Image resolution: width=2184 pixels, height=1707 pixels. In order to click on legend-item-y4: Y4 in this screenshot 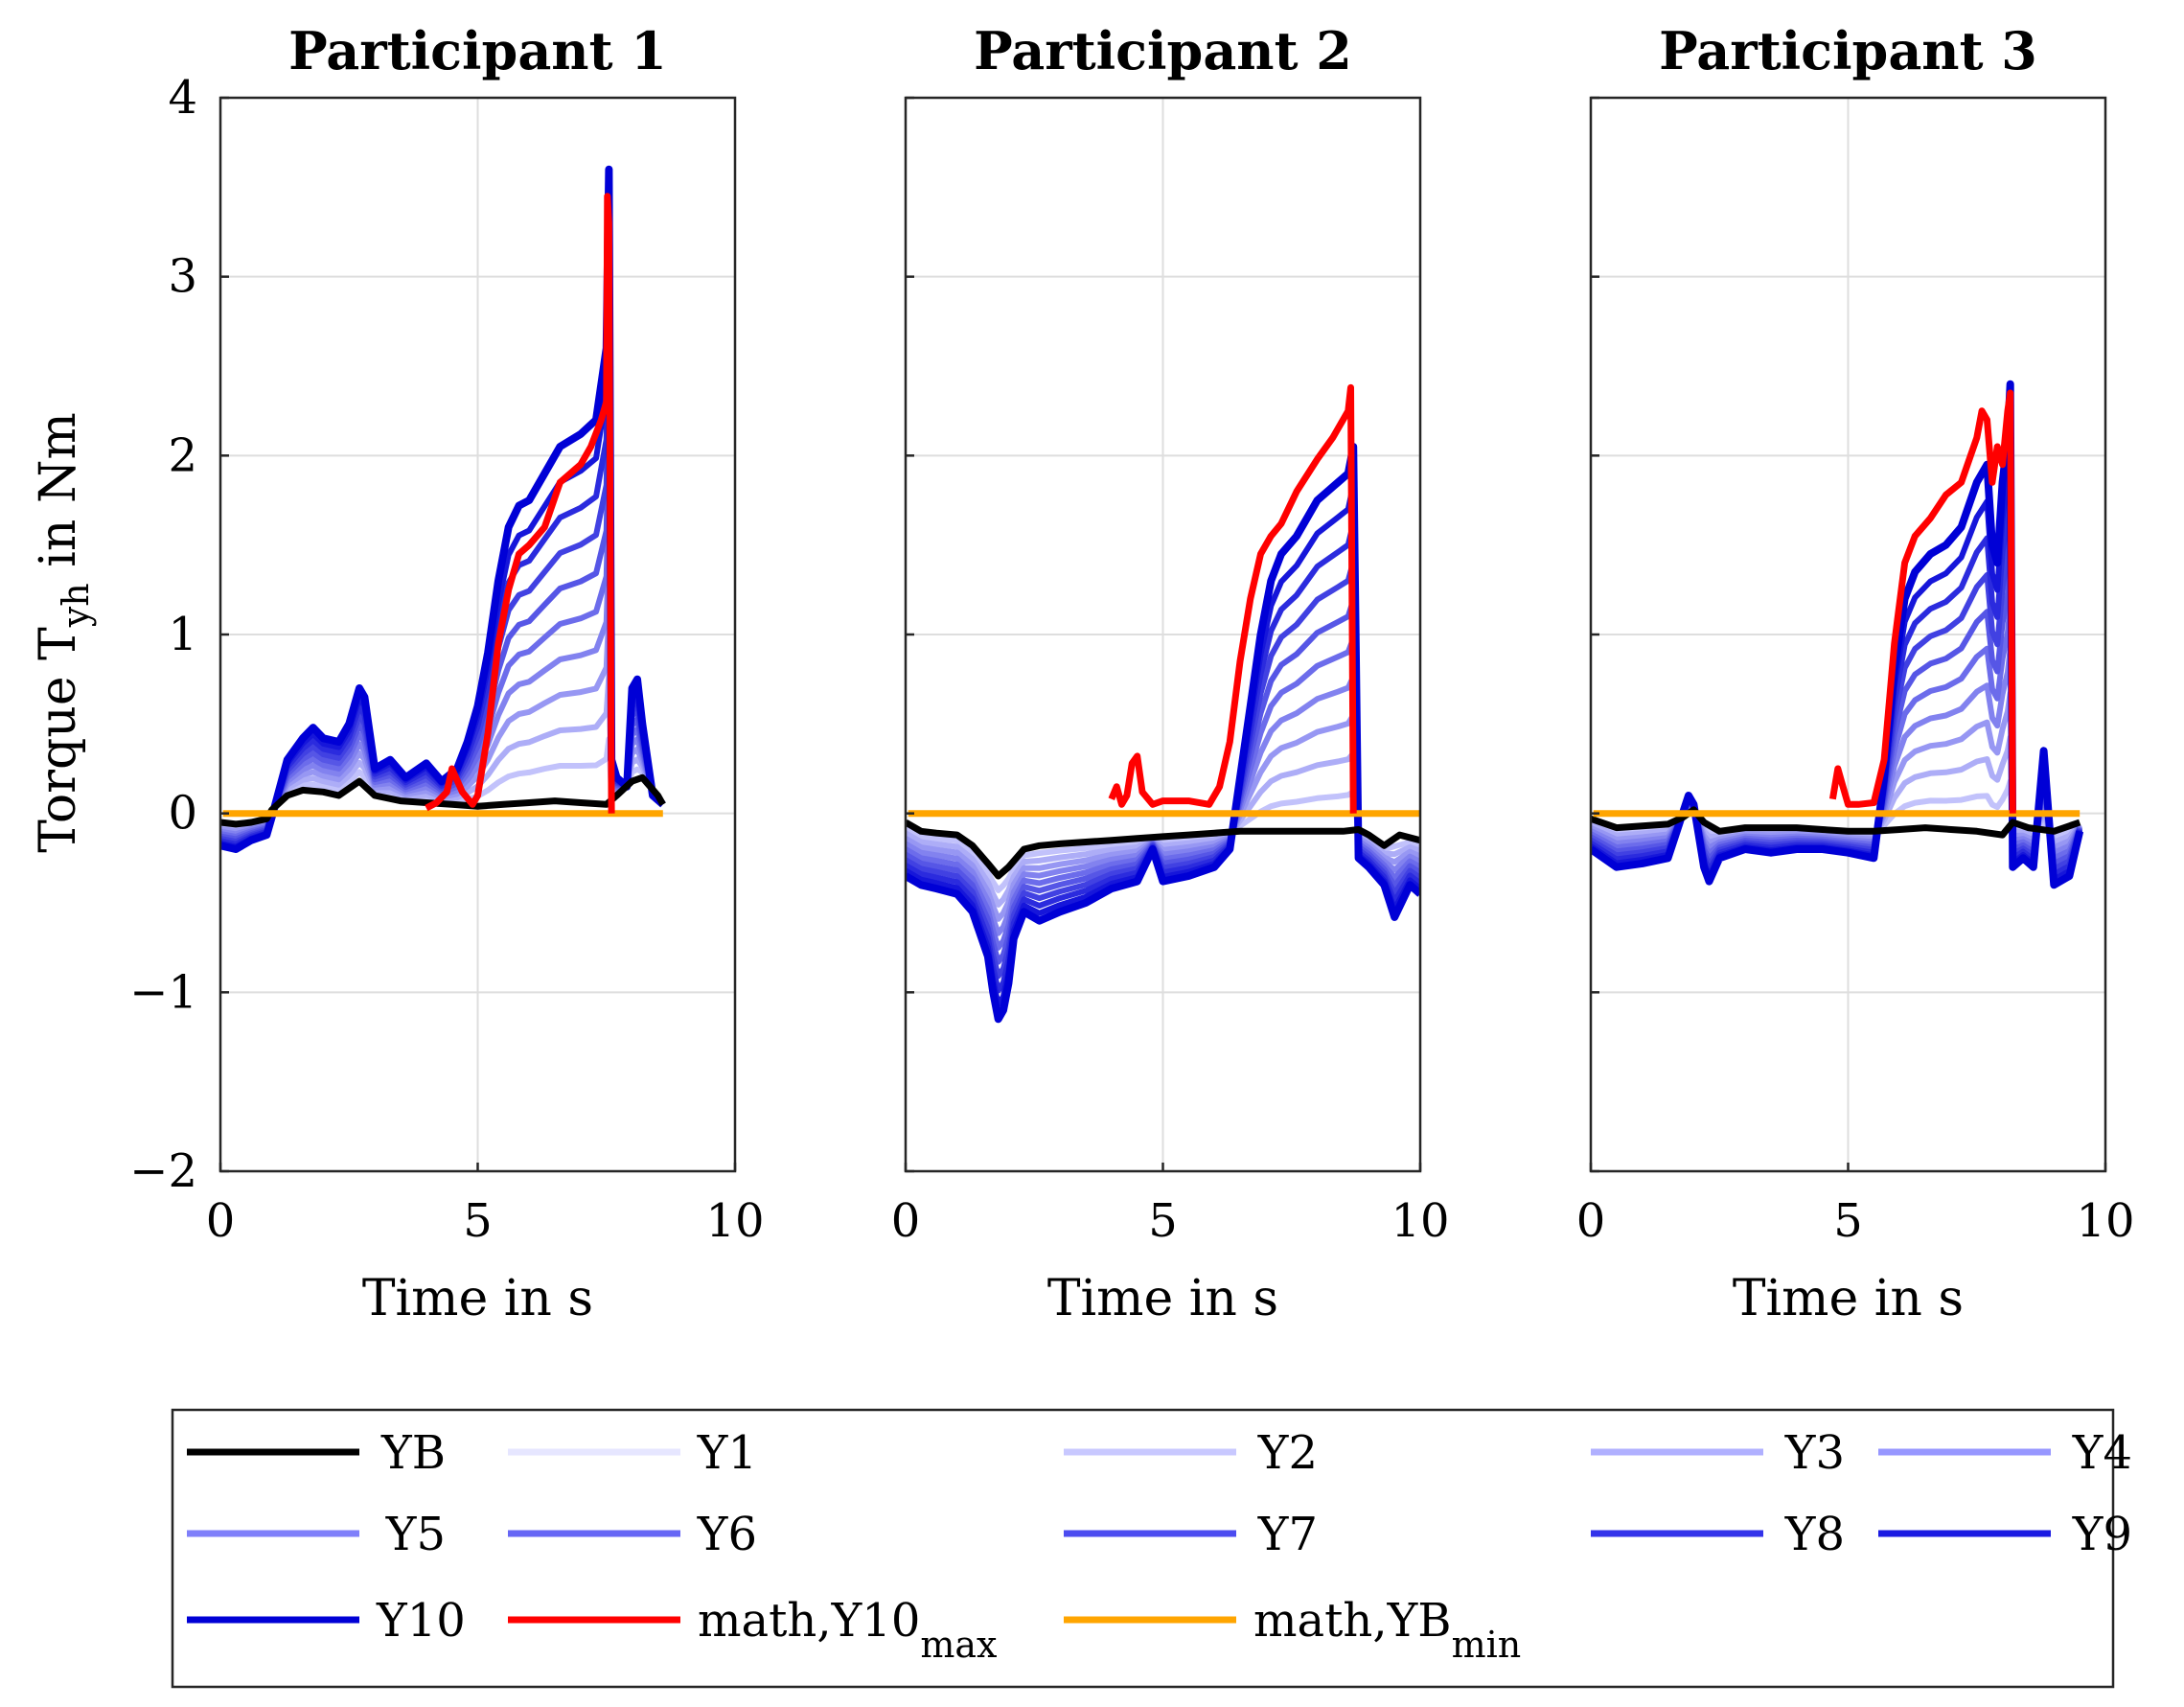, I will do `click(2005, 1453)`.